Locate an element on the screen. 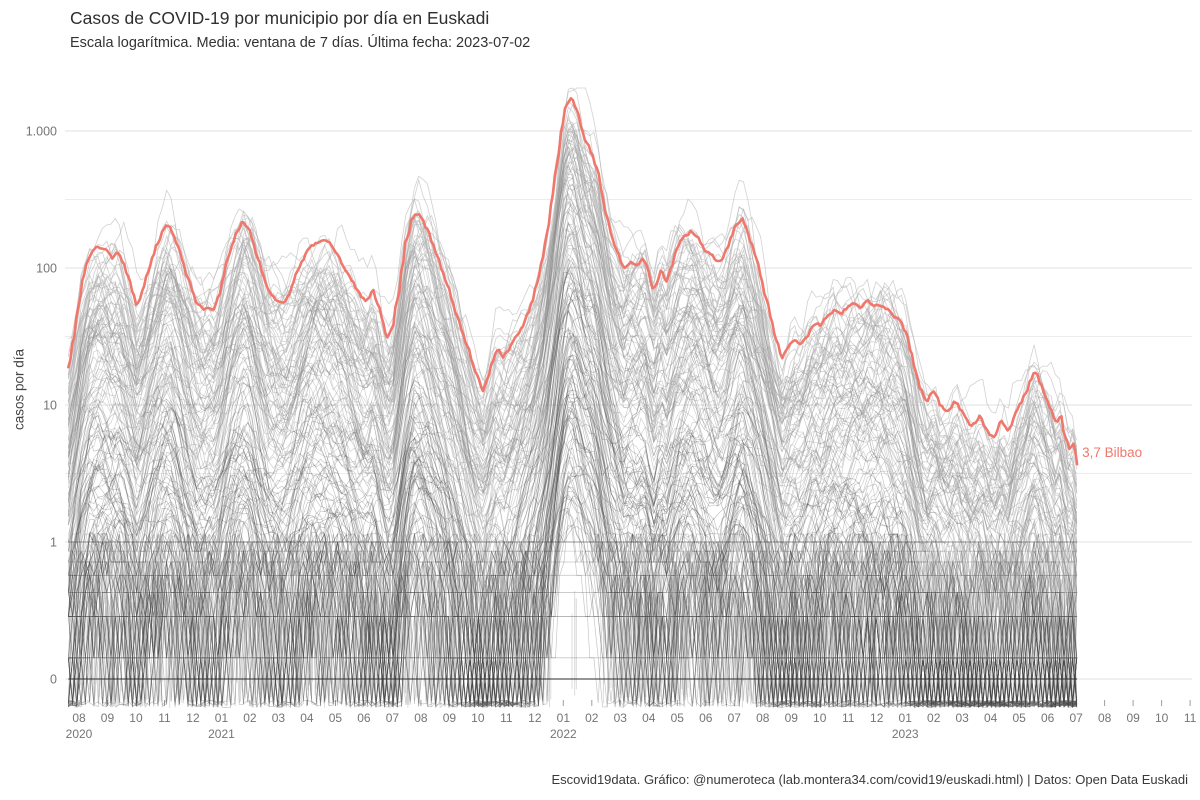  year-label: 2023 is located at coordinates (905, 734).